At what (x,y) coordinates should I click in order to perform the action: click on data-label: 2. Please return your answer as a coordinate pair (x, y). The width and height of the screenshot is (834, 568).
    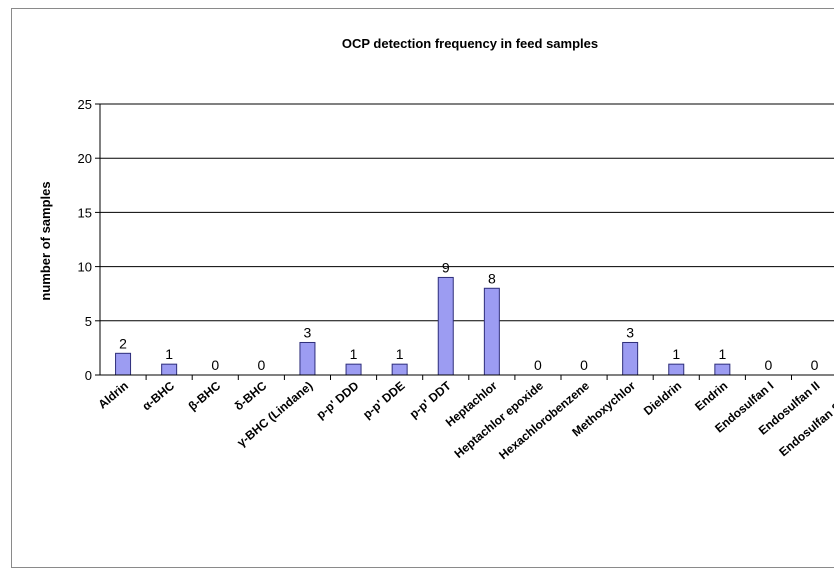
    Looking at the image, I should click on (123, 343).